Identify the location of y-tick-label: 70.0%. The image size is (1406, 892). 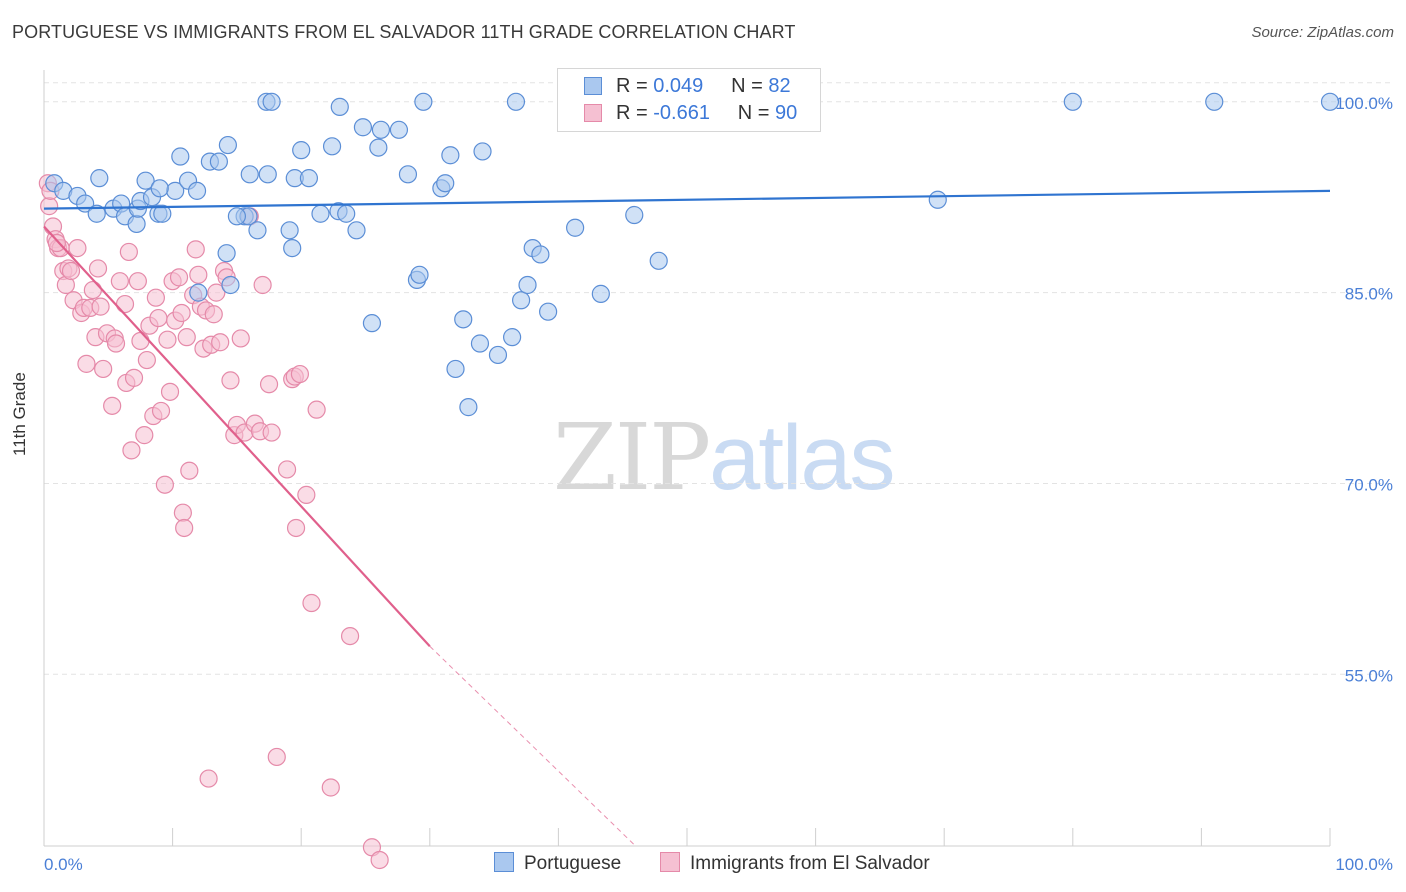
(1369, 484).